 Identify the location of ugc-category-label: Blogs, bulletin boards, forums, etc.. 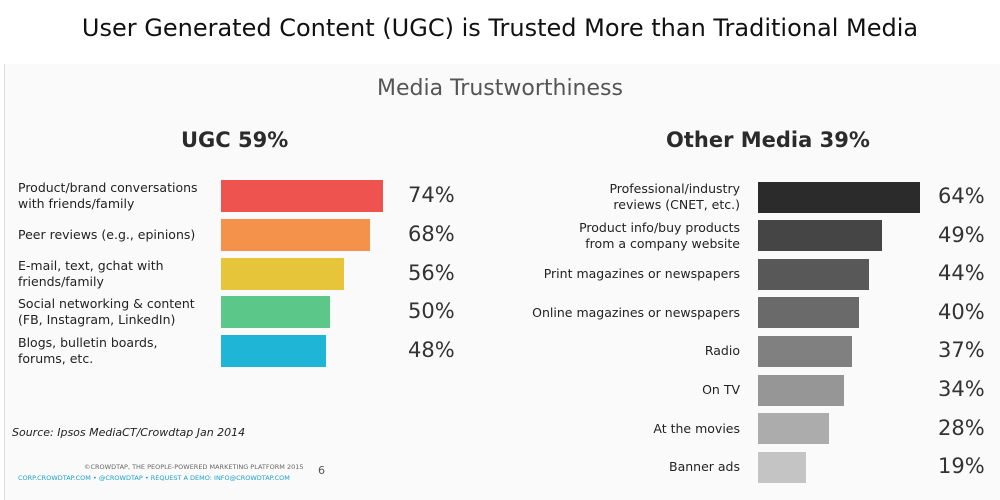
(88, 350).